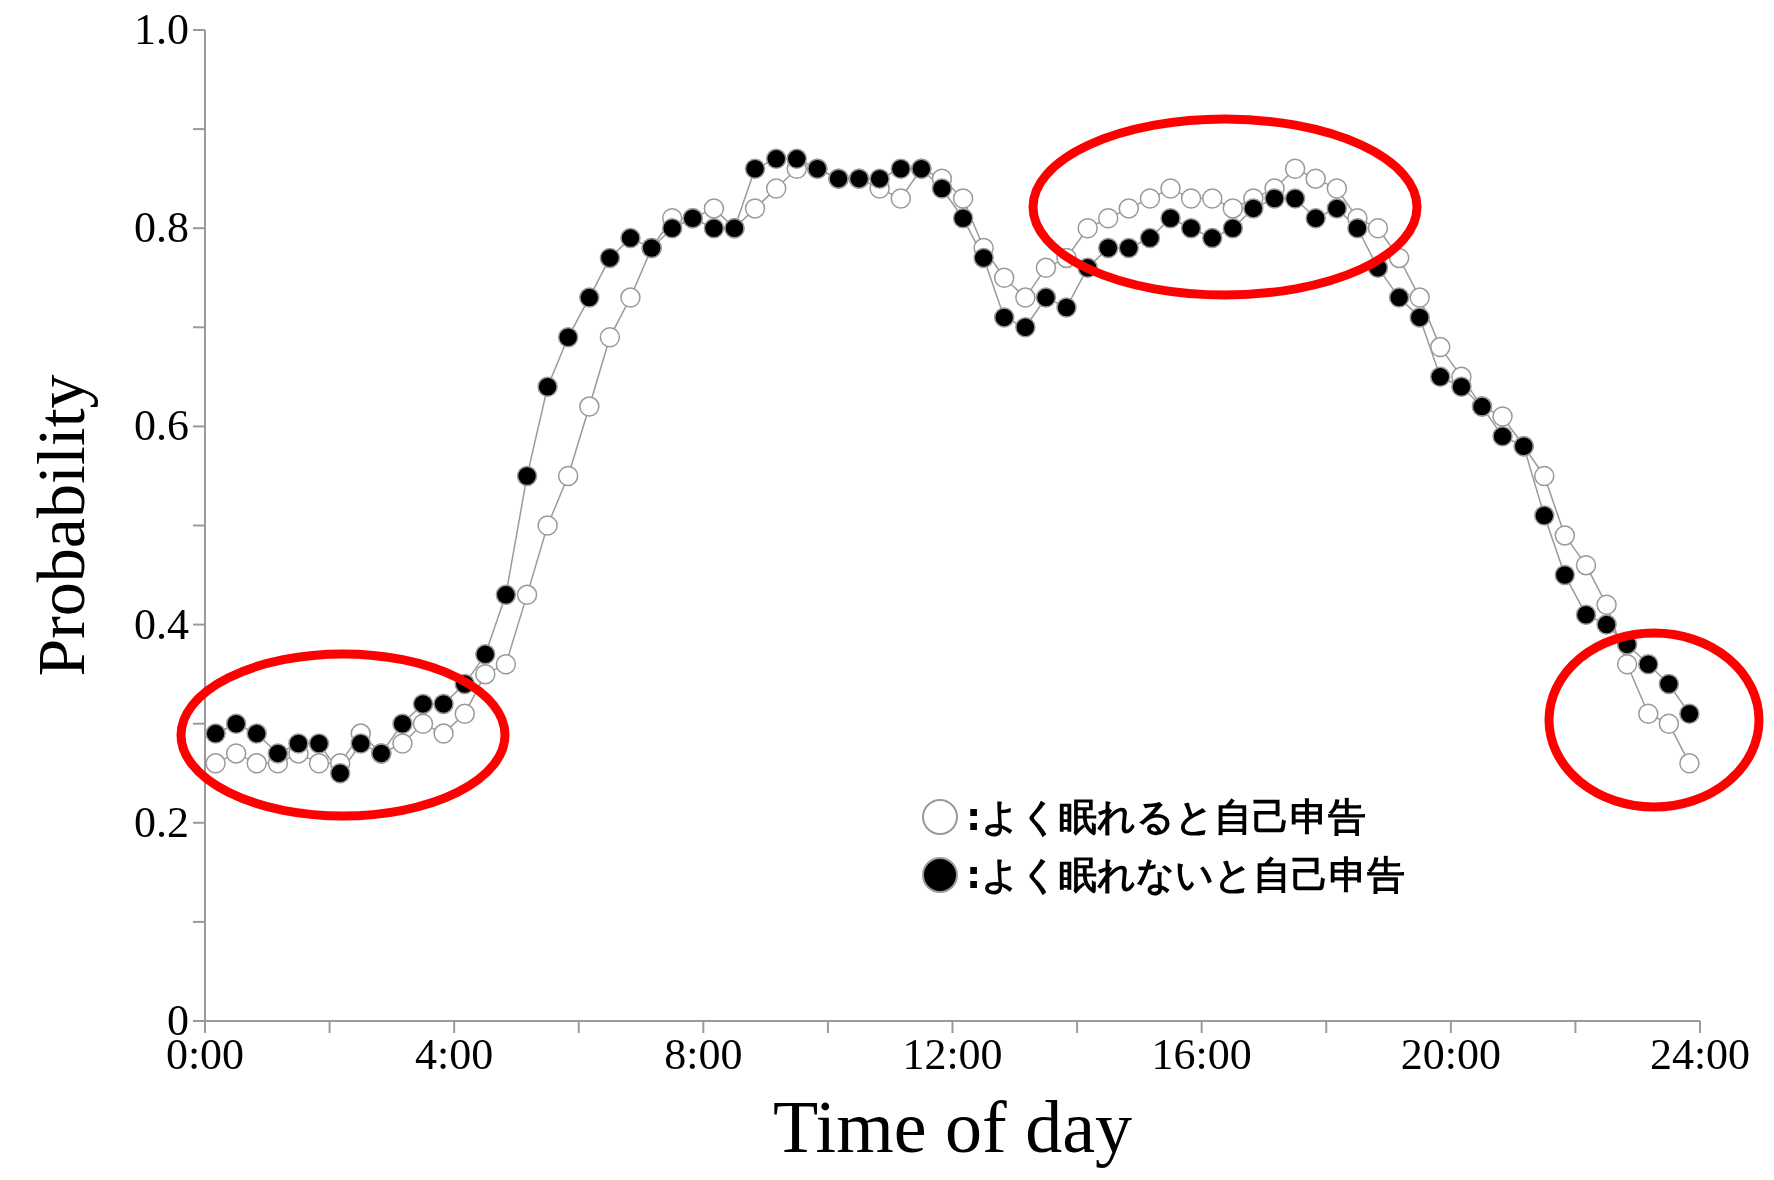 This screenshot has width=1774, height=1180. What do you see at coordinates (1166, 817) in the screenshot?
I see `legend-label: :よく眠れると自己申告` at bounding box center [1166, 817].